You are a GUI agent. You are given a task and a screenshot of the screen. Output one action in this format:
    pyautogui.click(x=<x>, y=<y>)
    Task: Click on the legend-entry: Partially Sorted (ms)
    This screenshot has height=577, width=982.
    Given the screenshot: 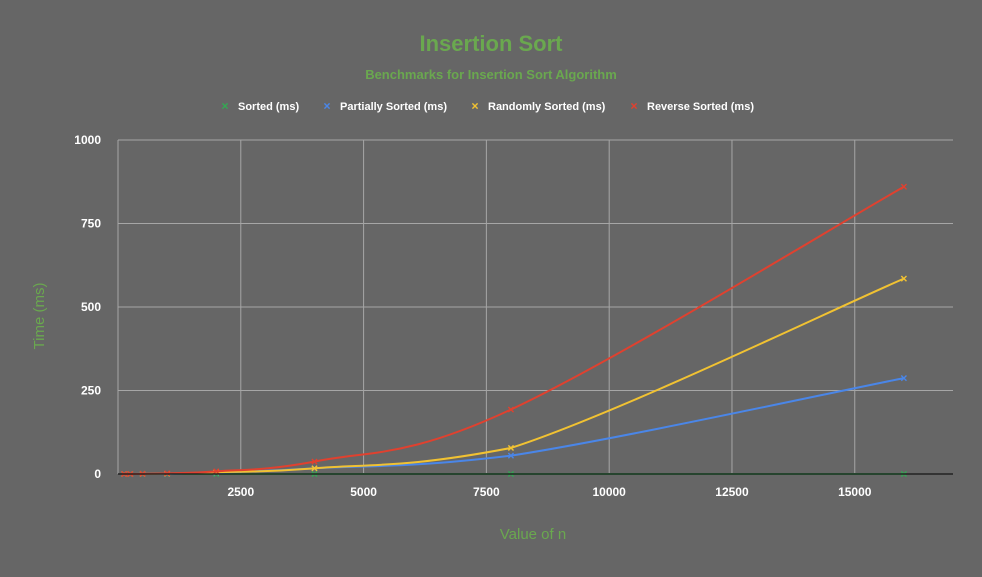 What is the action you would take?
    pyautogui.click(x=385, y=107)
    